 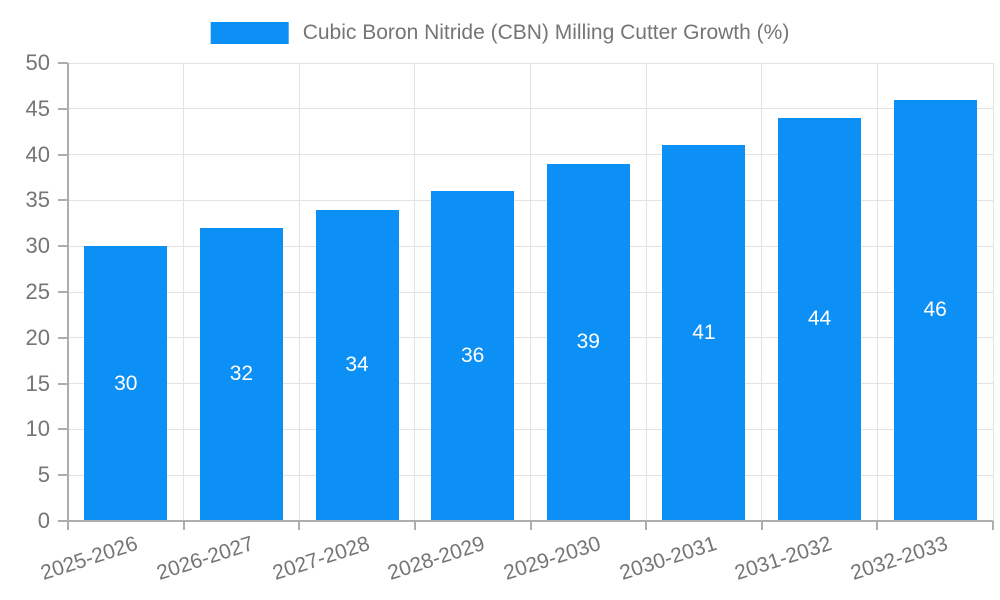 I want to click on bar-2028-2029, so click(x=473, y=356).